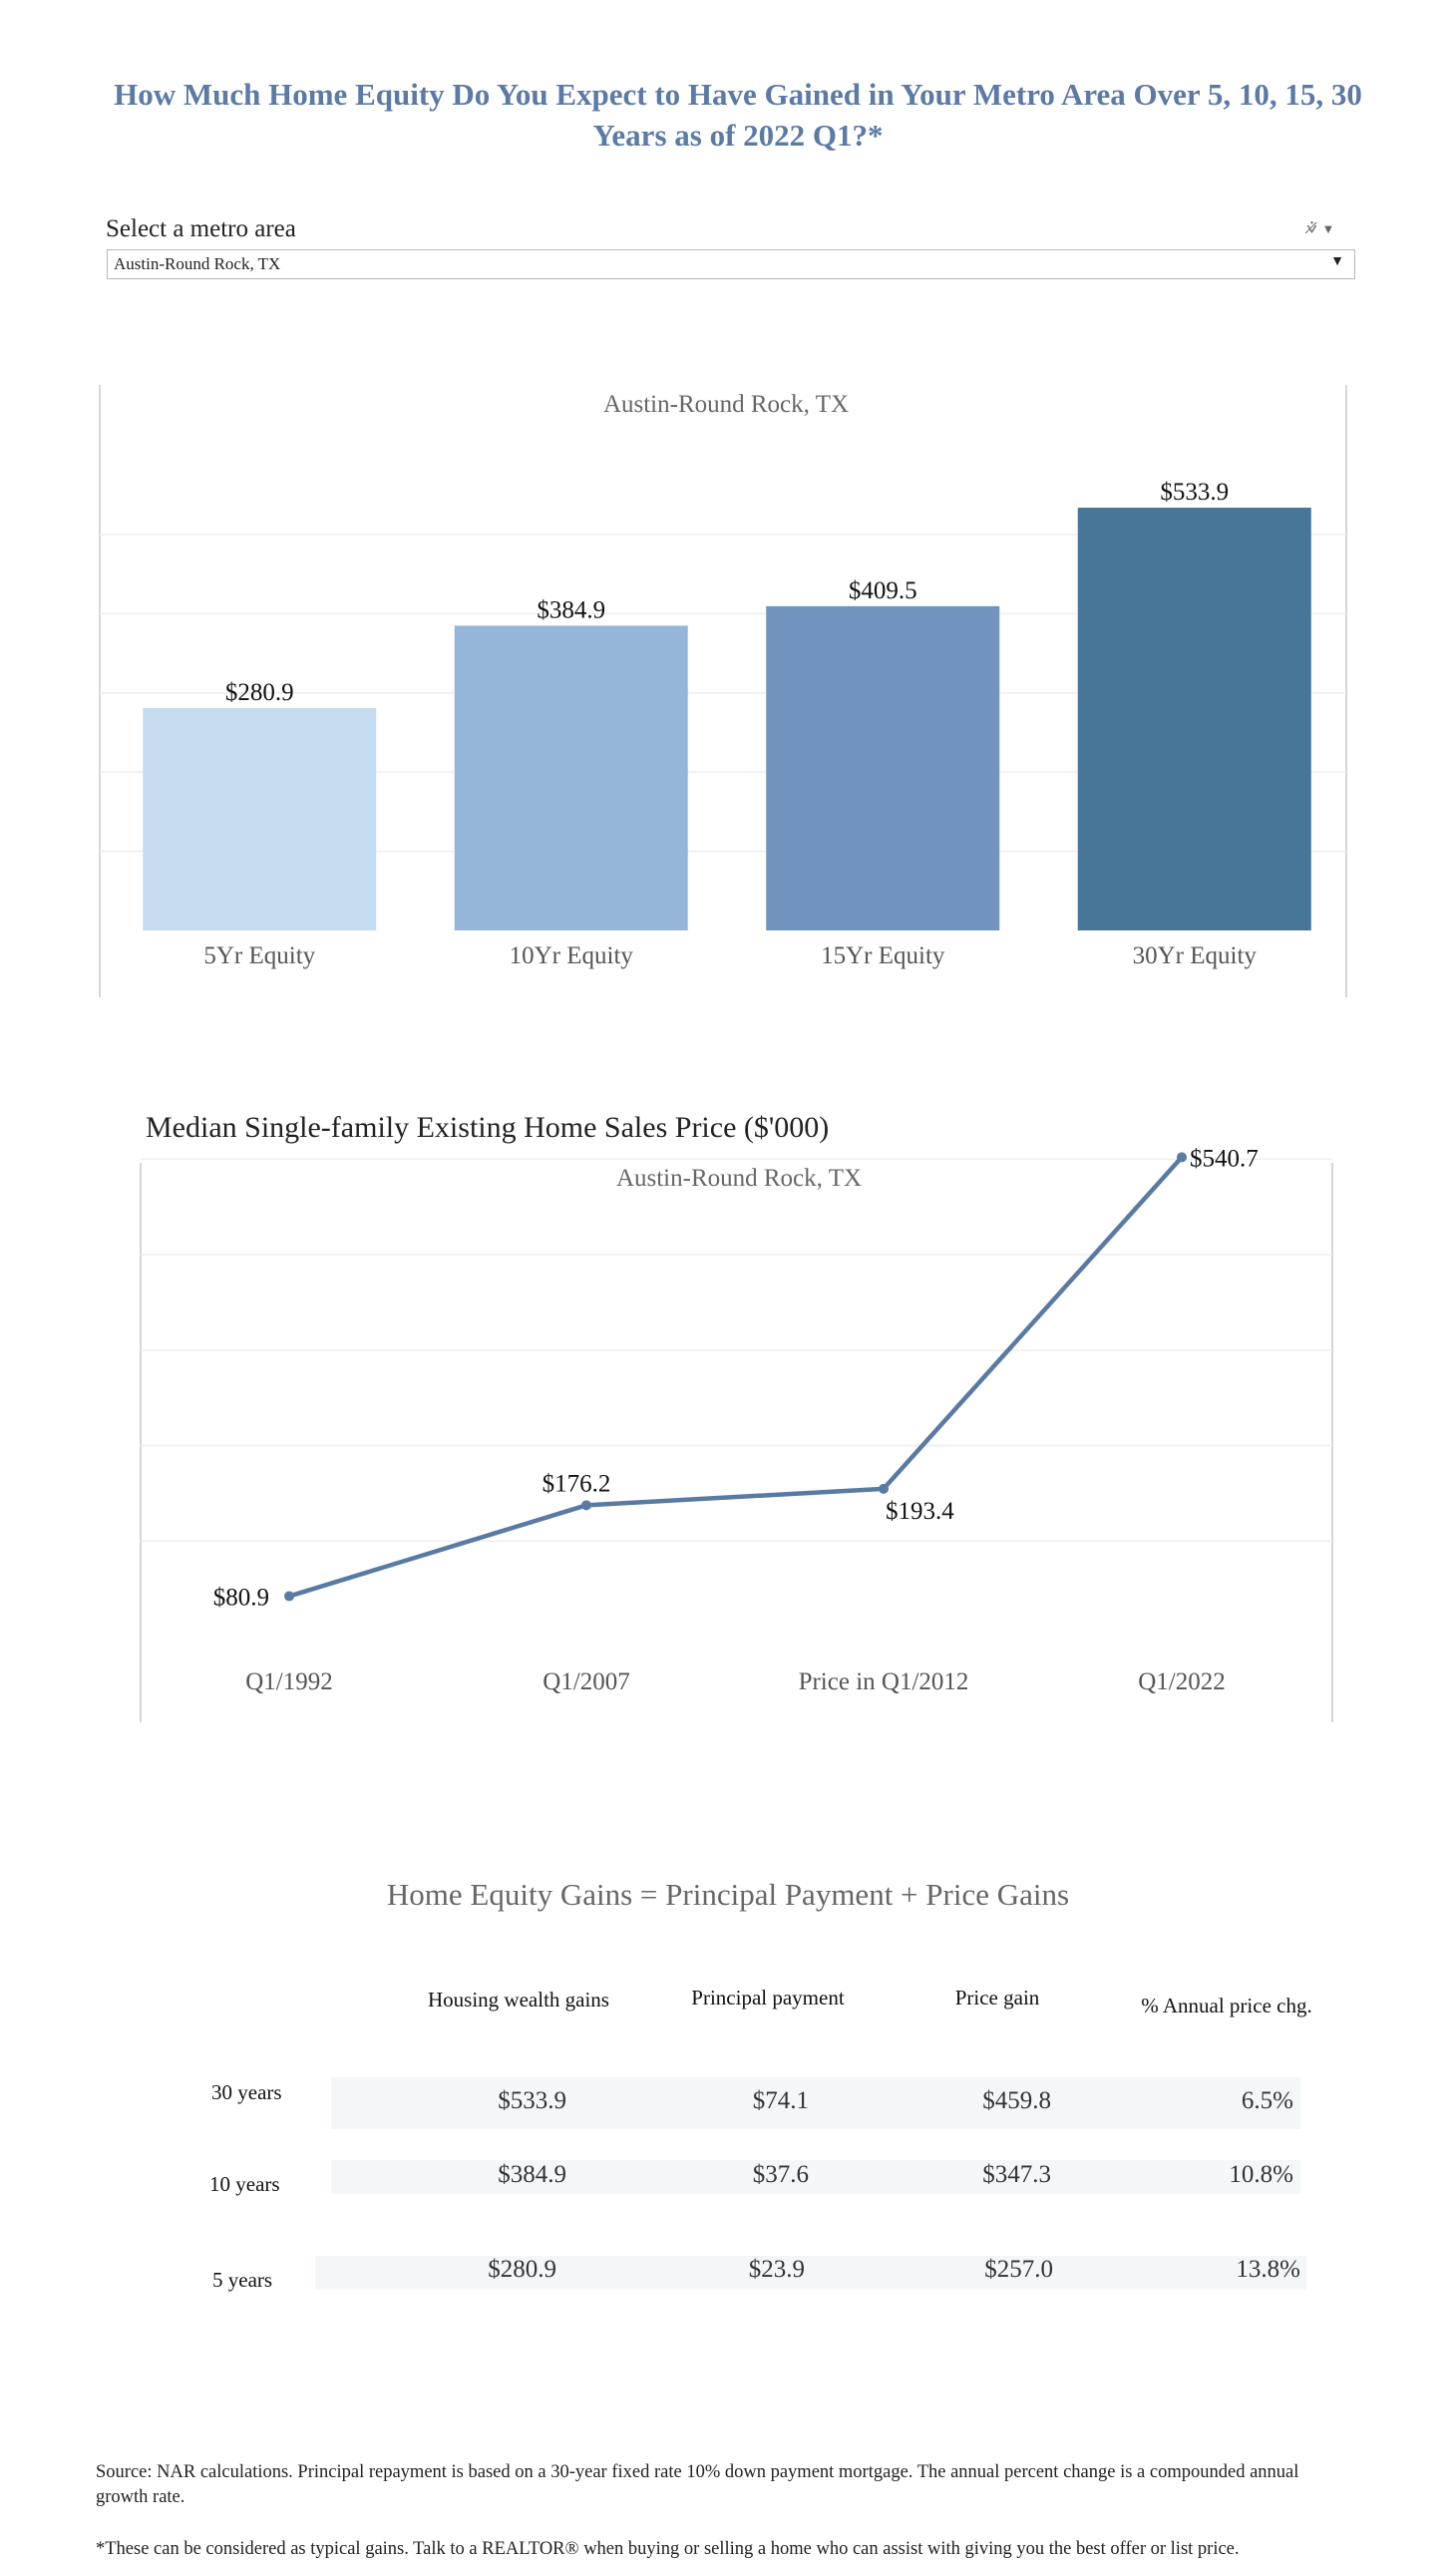 Image resolution: width=1456 pixels, height=2562 pixels. Describe the element at coordinates (572, 955) in the screenshot. I see `x-tick-label: 10Yr Equity` at that location.